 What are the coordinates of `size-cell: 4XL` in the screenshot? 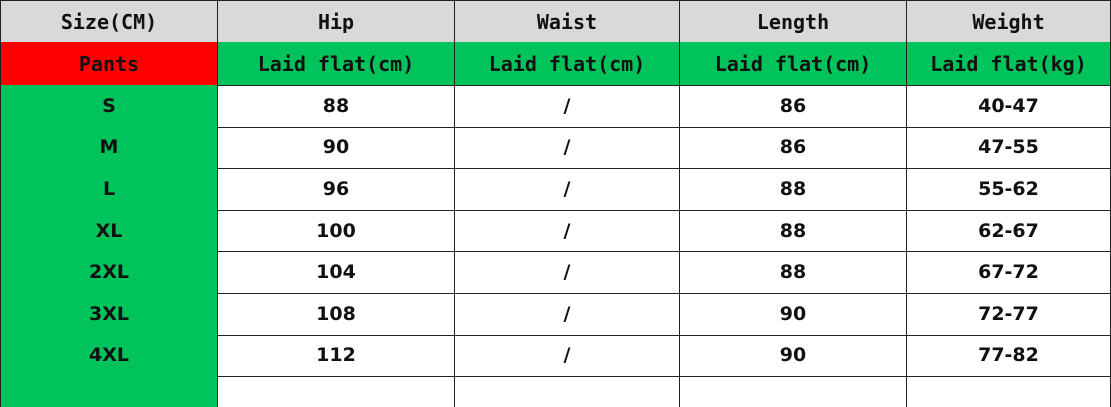 It's located at (109, 356).